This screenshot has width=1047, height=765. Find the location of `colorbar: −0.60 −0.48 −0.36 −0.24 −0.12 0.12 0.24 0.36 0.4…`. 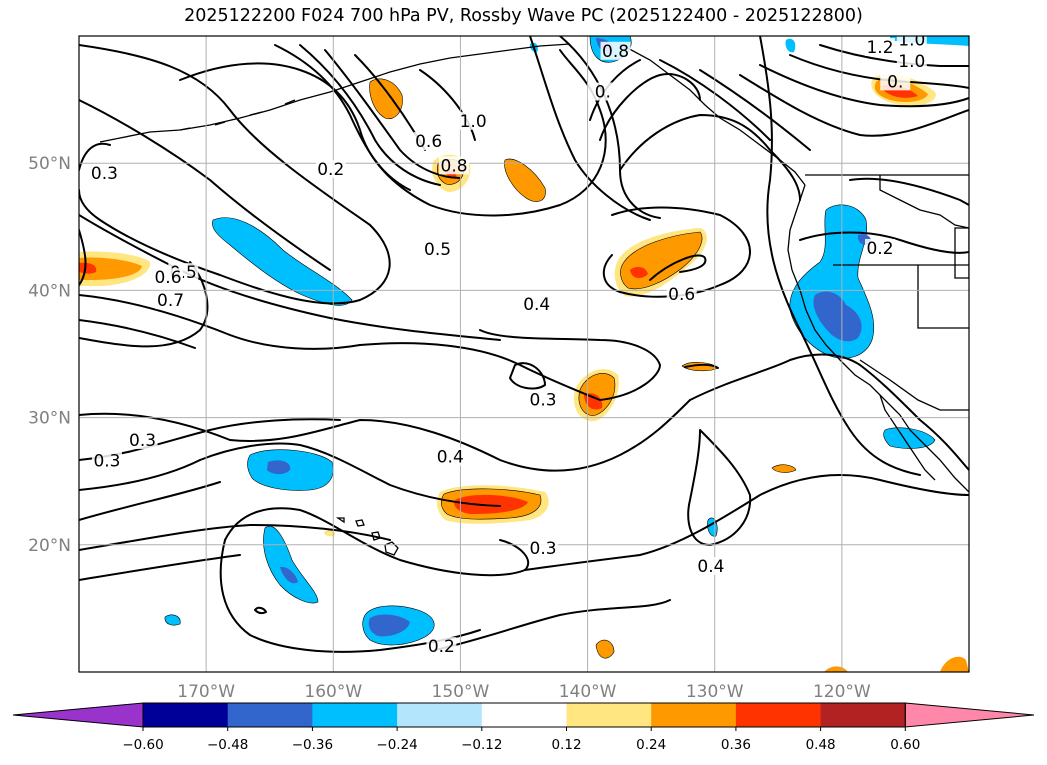

colorbar: −0.60 −0.48 −0.36 −0.24 −0.12 0.12 0.24 0.36 0.4… is located at coordinates (523, 727).